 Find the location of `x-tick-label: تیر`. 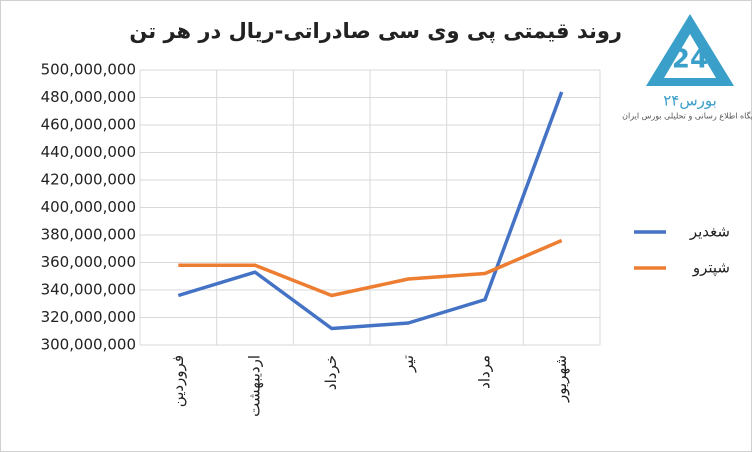

x-tick-label: تیر is located at coordinates (408, 364).